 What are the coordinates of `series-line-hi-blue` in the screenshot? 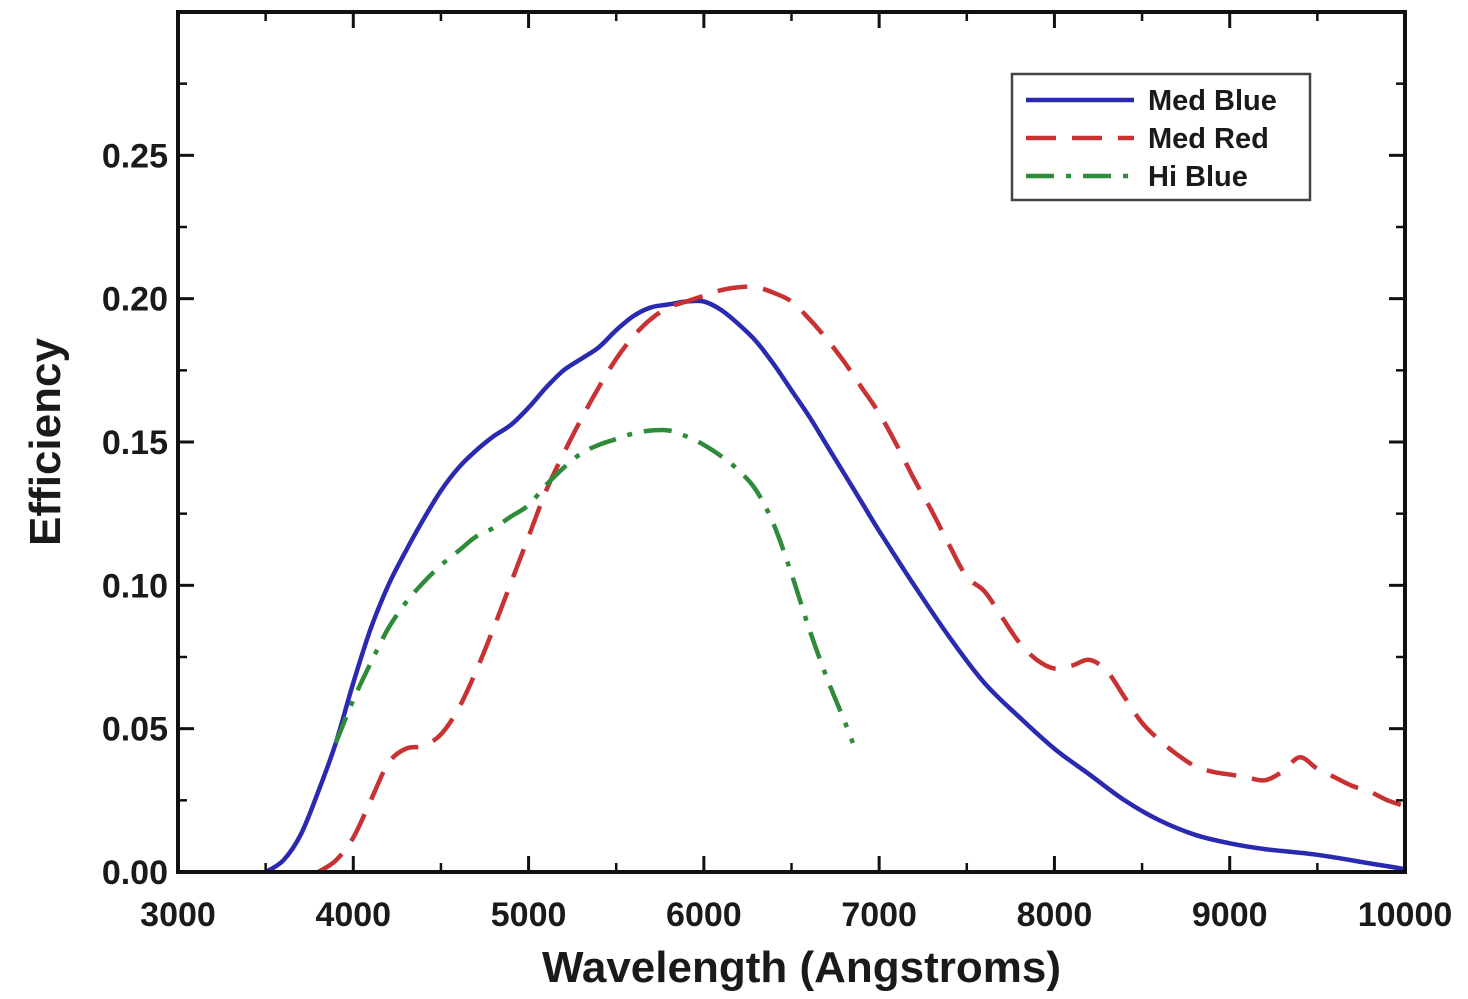 It's located at (594, 585).